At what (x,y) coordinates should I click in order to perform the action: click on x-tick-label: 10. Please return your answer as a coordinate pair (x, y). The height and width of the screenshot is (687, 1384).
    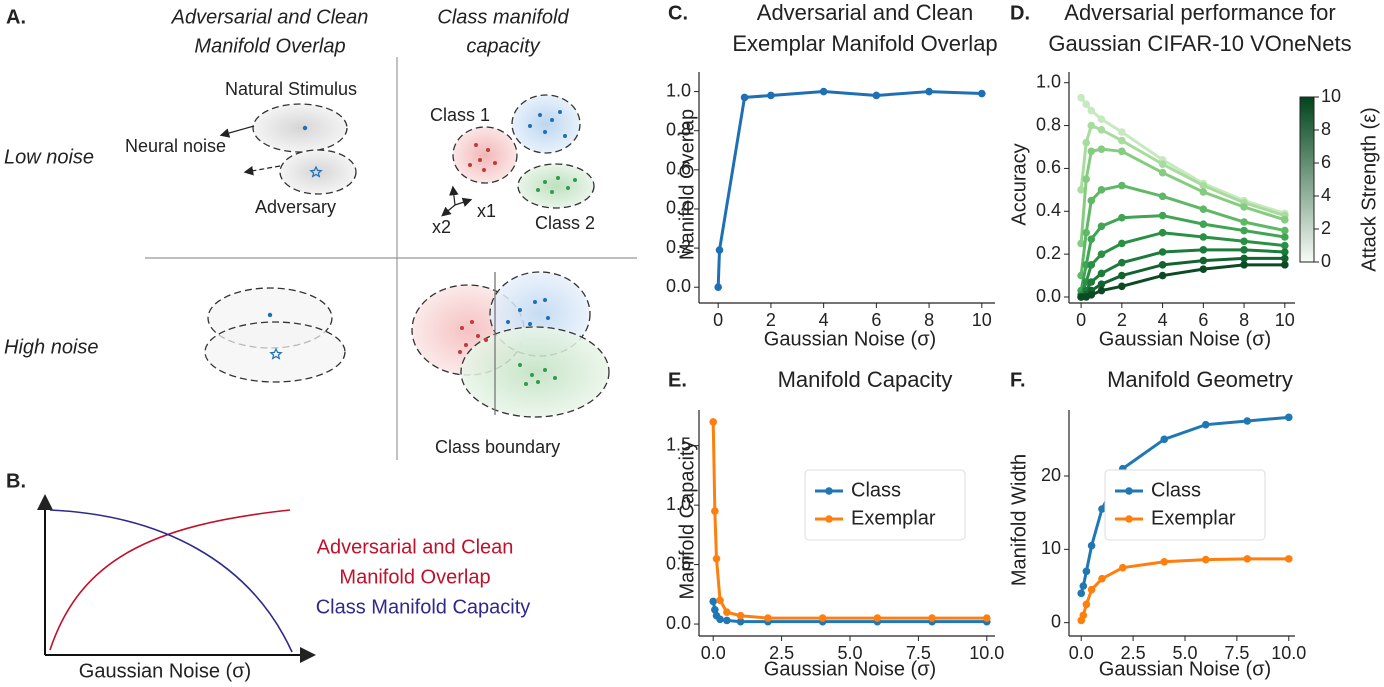
    Looking at the image, I should click on (982, 320).